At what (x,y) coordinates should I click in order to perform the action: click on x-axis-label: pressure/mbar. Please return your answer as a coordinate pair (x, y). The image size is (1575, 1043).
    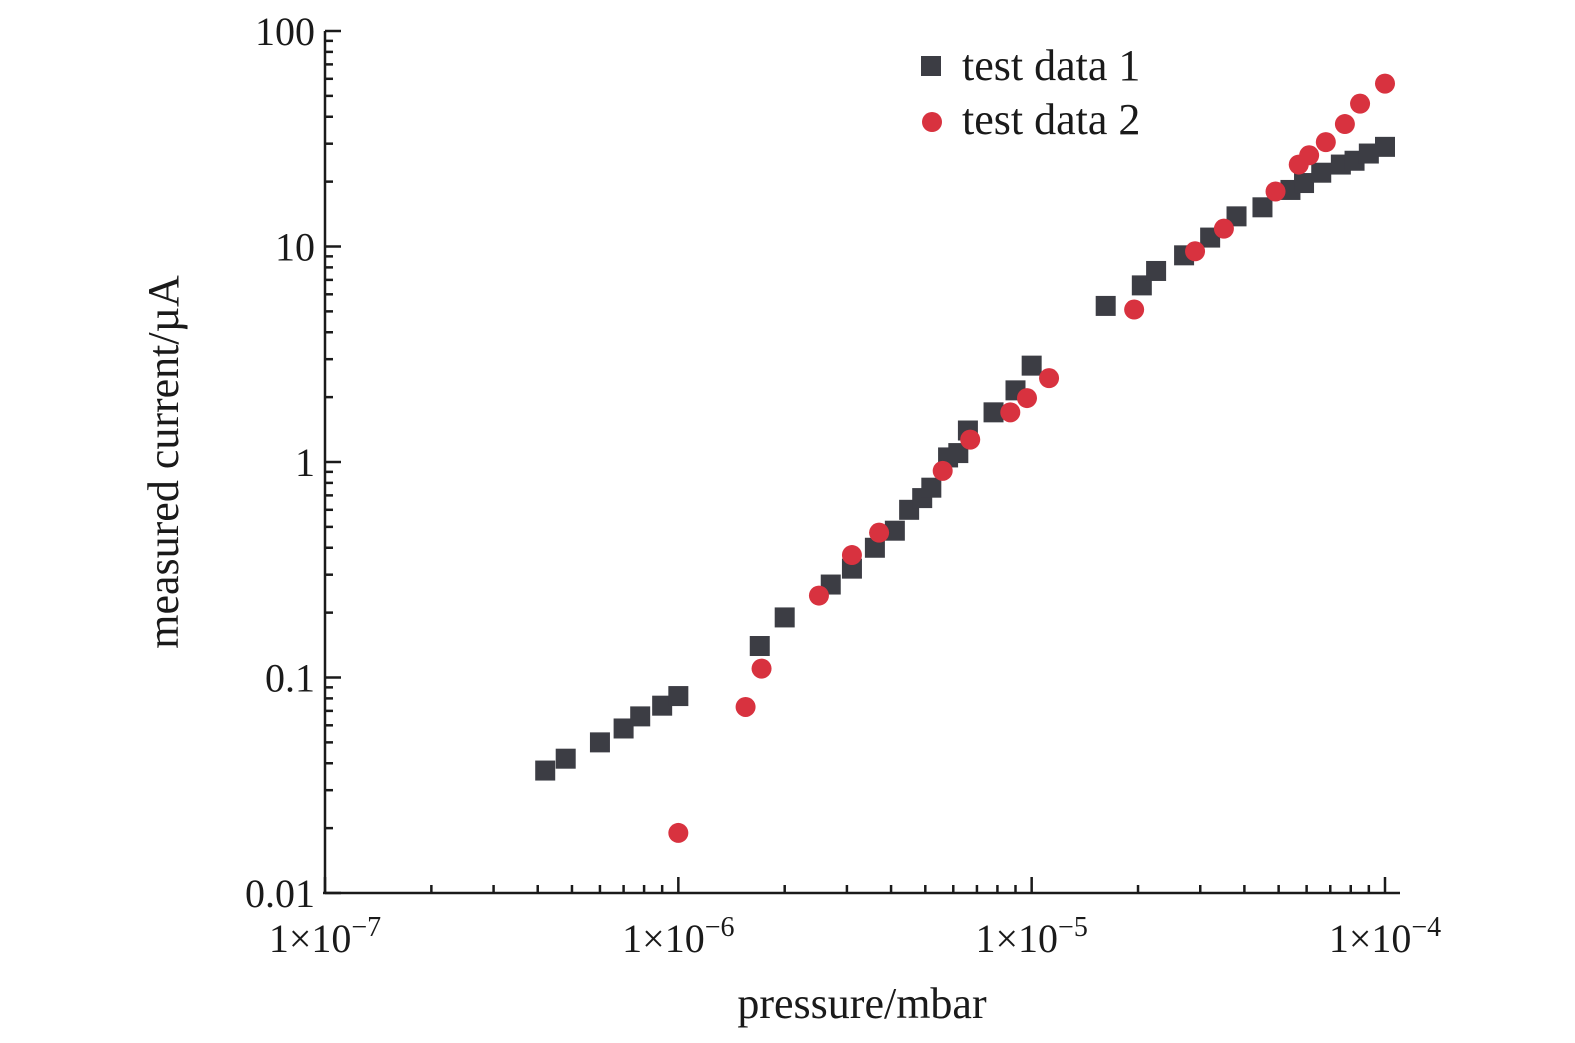
    Looking at the image, I should click on (862, 1003).